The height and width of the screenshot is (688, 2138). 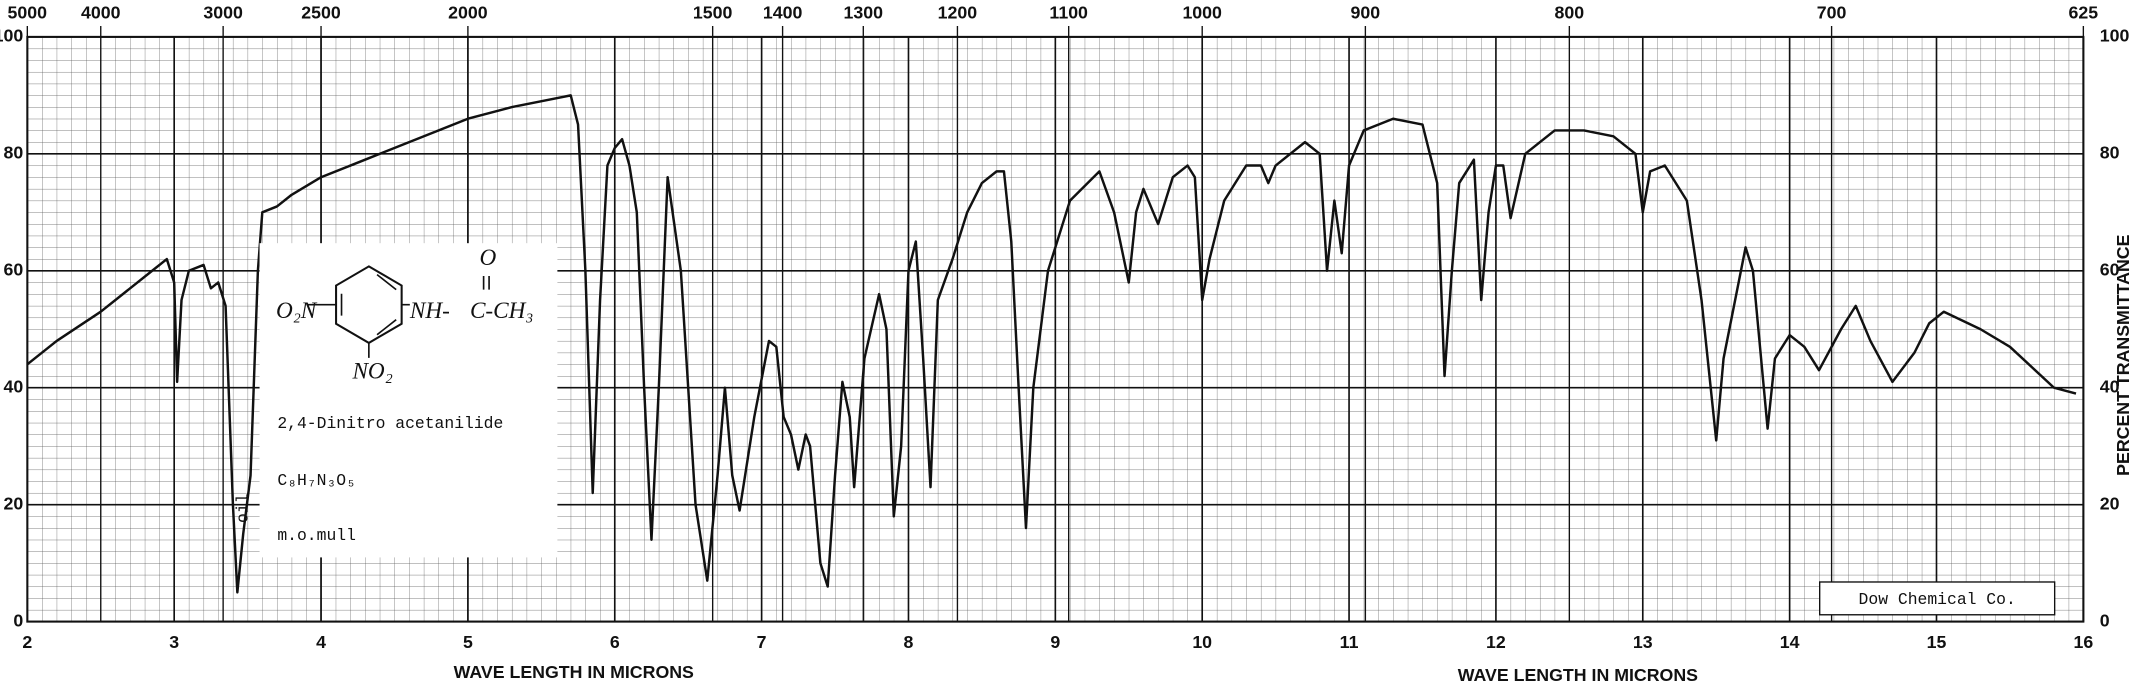 I want to click on x-tick-label: 13, so click(x=1643, y=642).